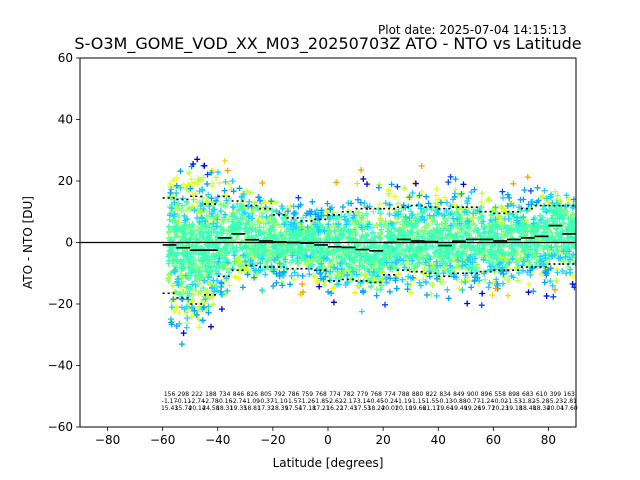 This screenshot has width=640, height=480. I want to click on bin-stat-label: 19.71, so click(486, 408).